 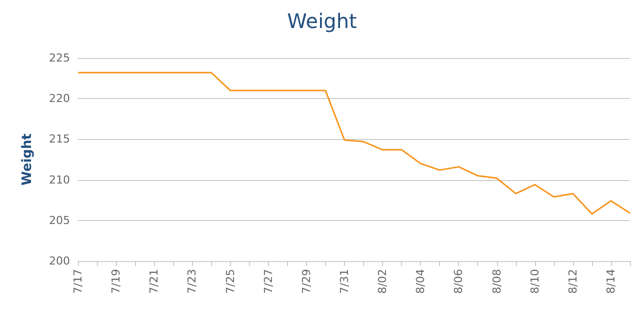 What do you see at coordinates (192, 281) in the screenshot?
I see `x-tick-label: 7/23` at bounding box center [192, 281].